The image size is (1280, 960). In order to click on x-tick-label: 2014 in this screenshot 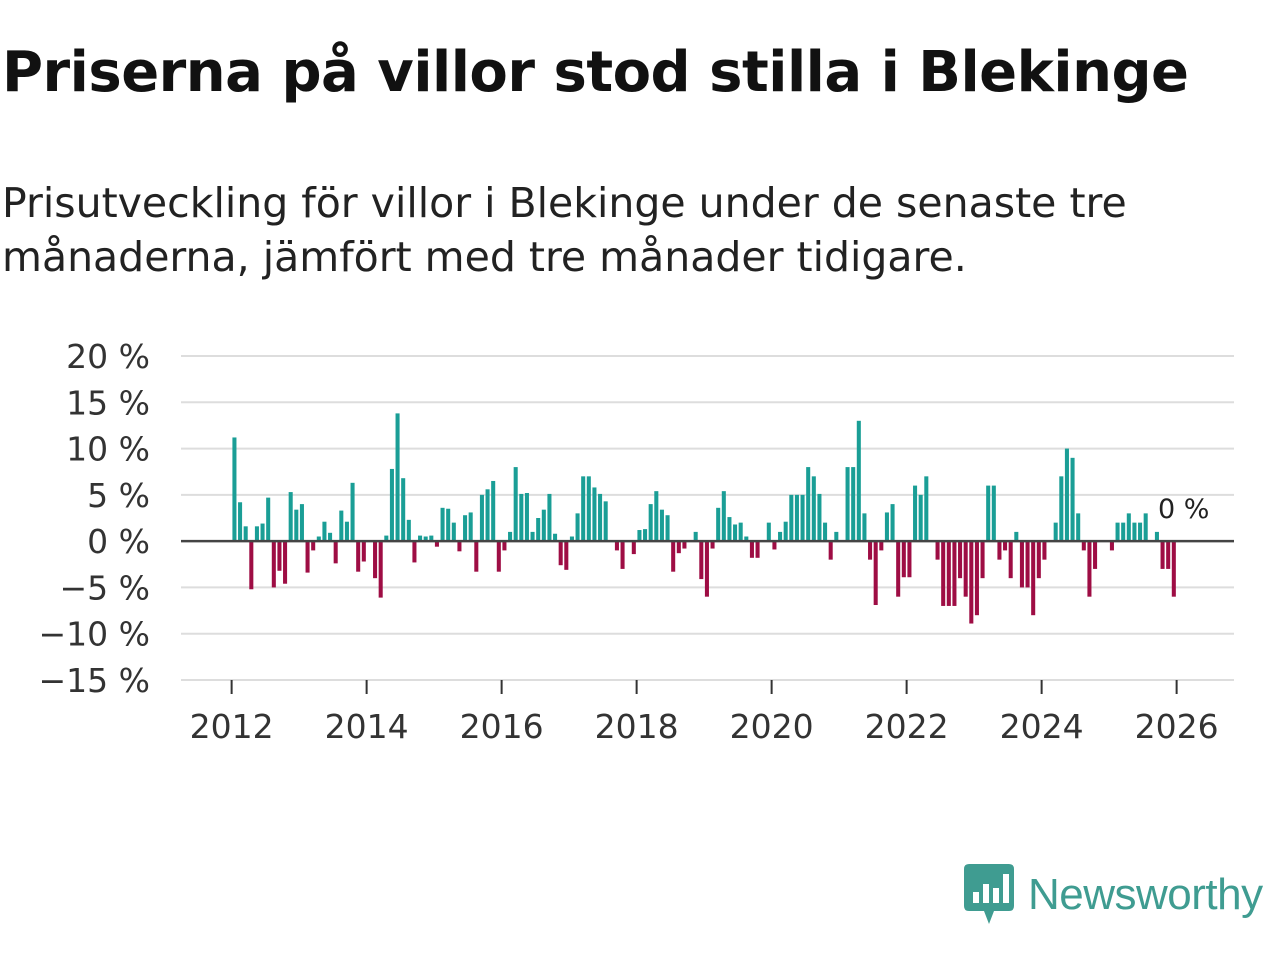, I will do `click(367, 726)`.